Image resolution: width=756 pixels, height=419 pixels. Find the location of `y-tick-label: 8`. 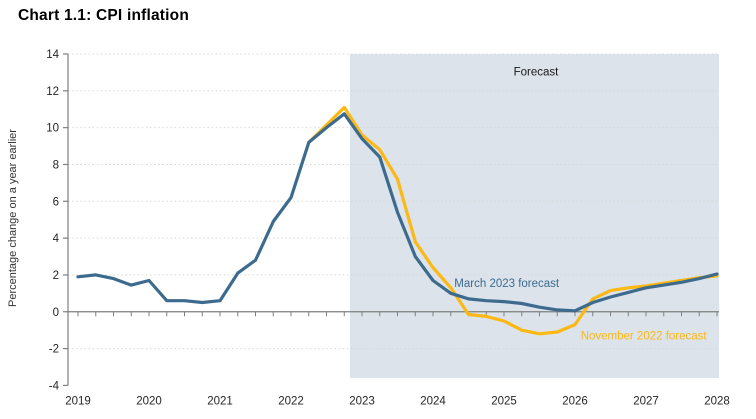

y-tick-label: 8 is located at coordinates (56, 165).